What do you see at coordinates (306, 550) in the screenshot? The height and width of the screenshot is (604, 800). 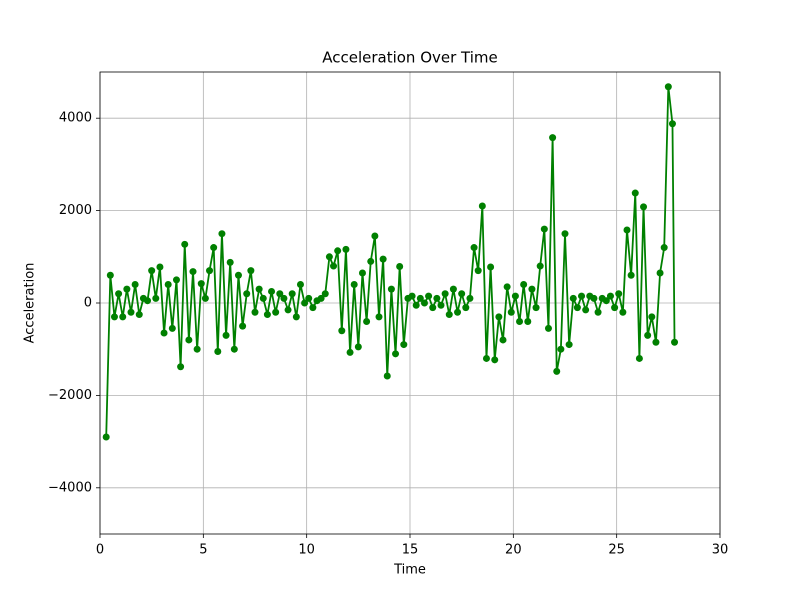 I see `x-tick-label: 10` at bounding box center [306, 550].